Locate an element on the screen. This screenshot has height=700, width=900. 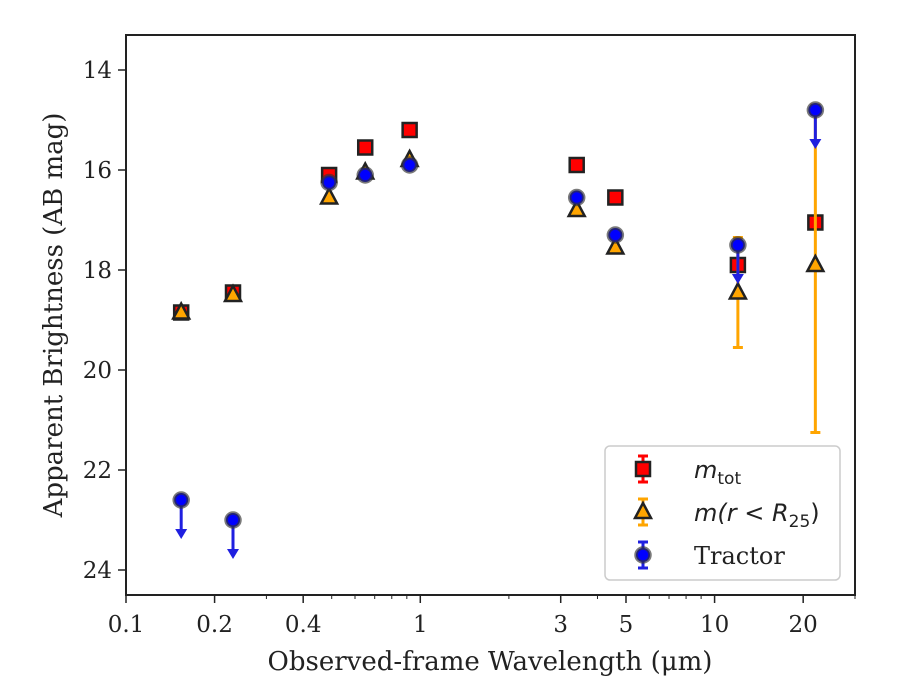
x-tick-label: 5 is located at coordinates (626, 625).